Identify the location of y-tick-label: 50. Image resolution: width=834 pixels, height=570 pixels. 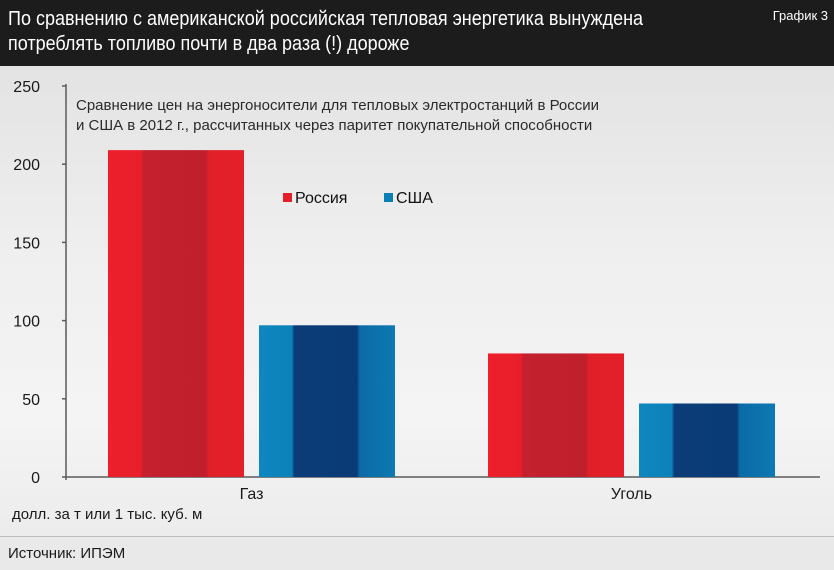
(31, 400).